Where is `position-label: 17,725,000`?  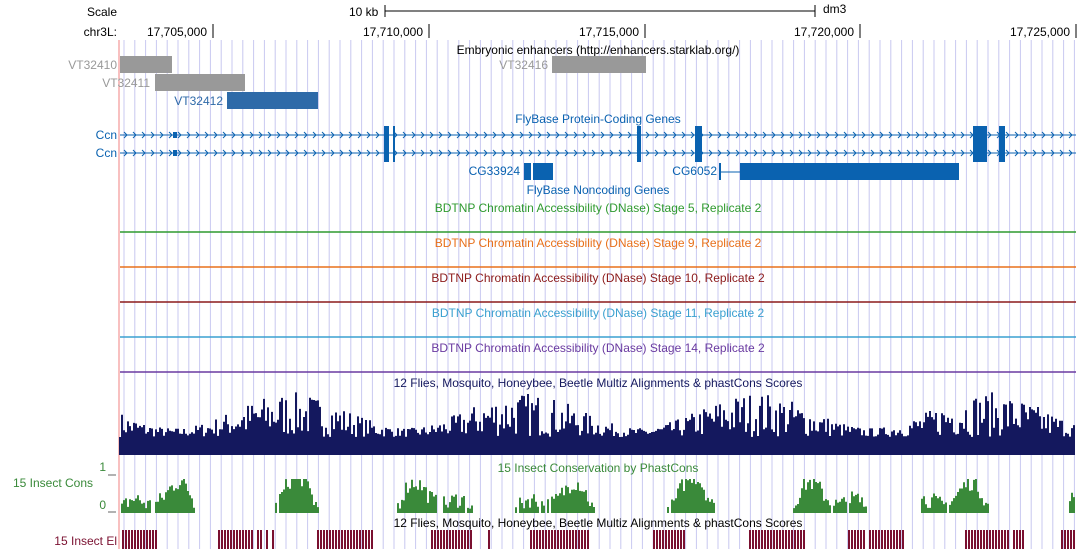
position-label: 17,725,000 is located at coordinates (1040, 32).